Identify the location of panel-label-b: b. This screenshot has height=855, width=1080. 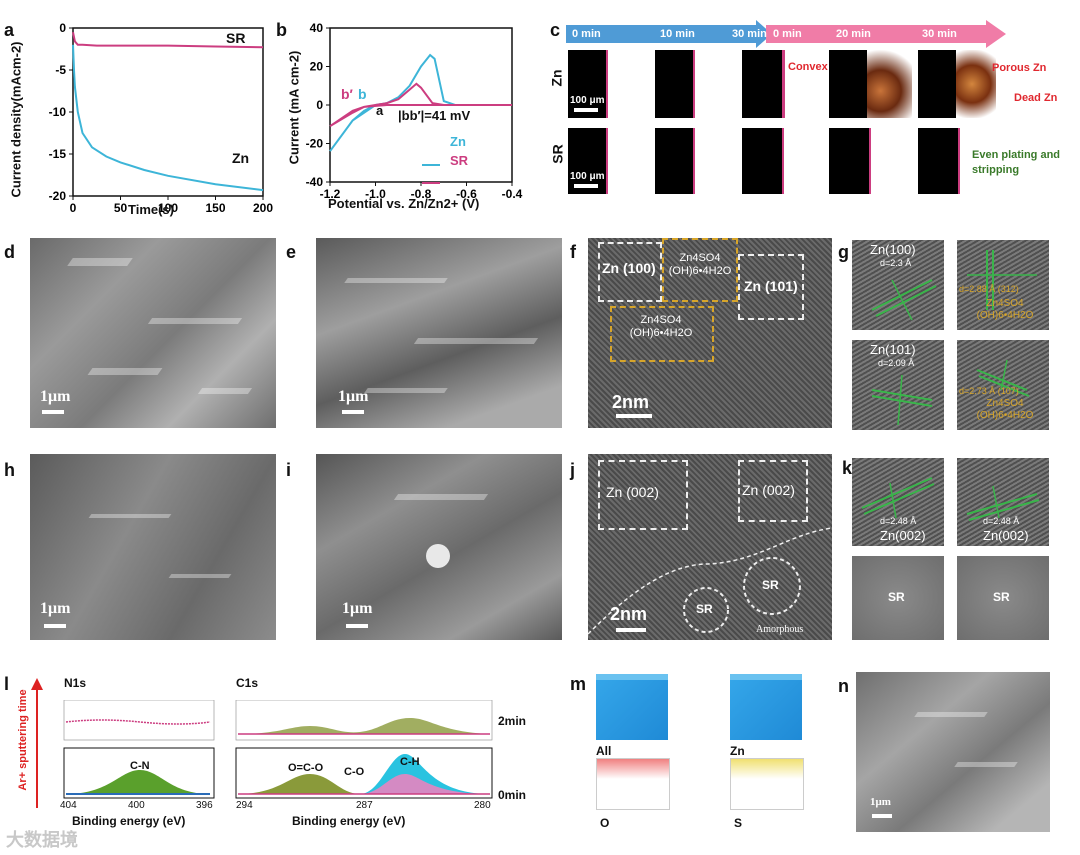
(281, 30).